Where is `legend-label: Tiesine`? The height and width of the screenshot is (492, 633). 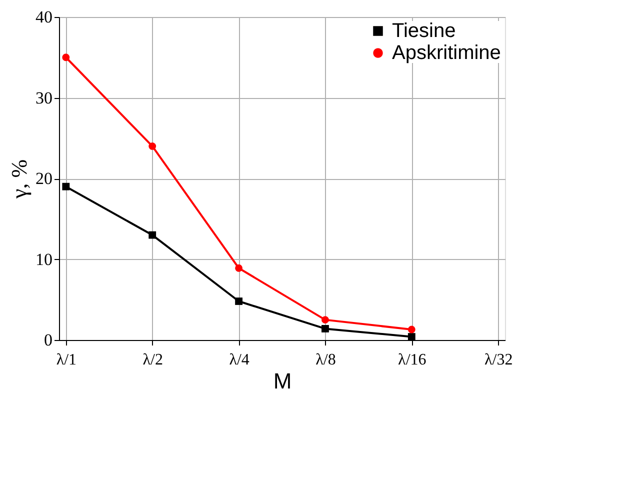 legend-label: Tiesine is located at coordinates (424, 31).